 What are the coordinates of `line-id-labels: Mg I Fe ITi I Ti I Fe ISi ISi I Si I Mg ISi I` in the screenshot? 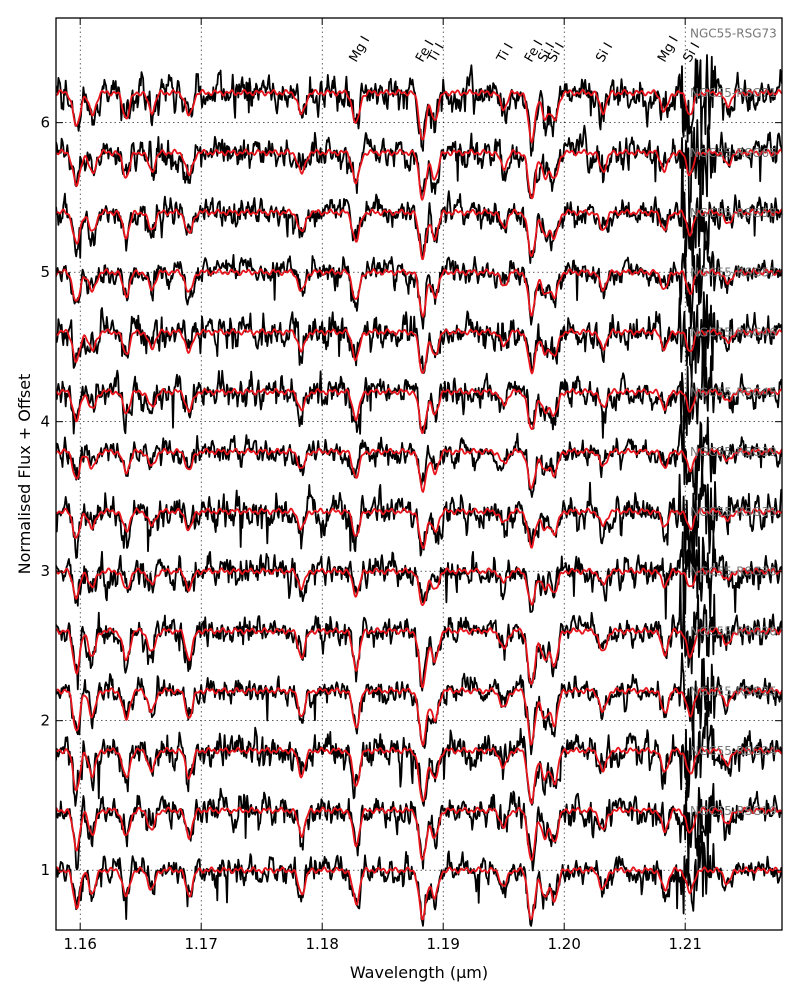 It's located at (525, 50).